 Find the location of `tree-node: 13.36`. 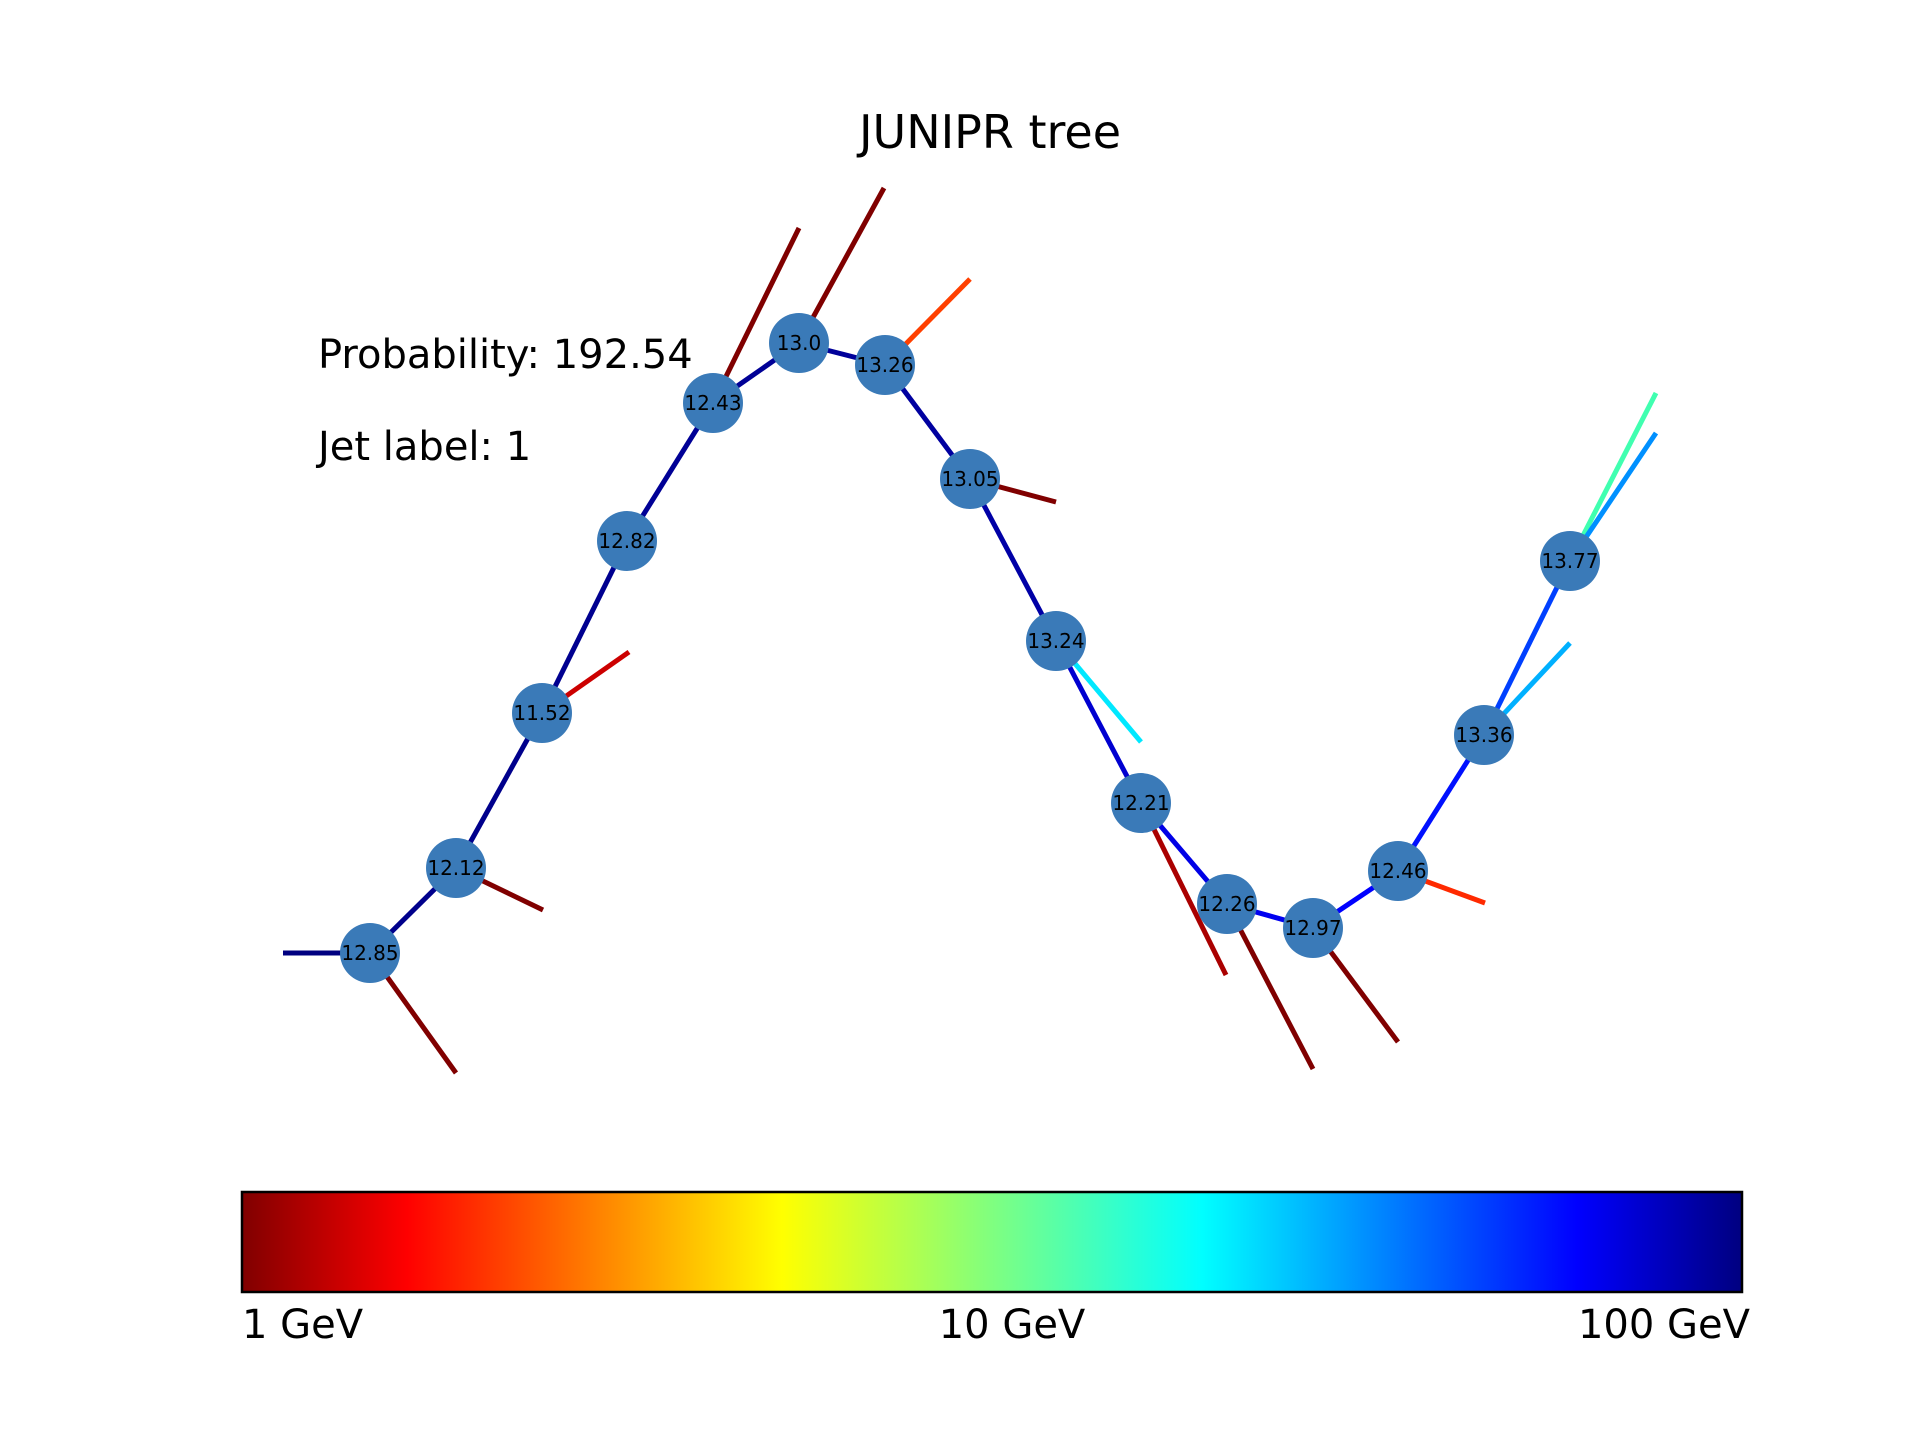

tree-node: 13.36 is located at coordinates (1484, 735).